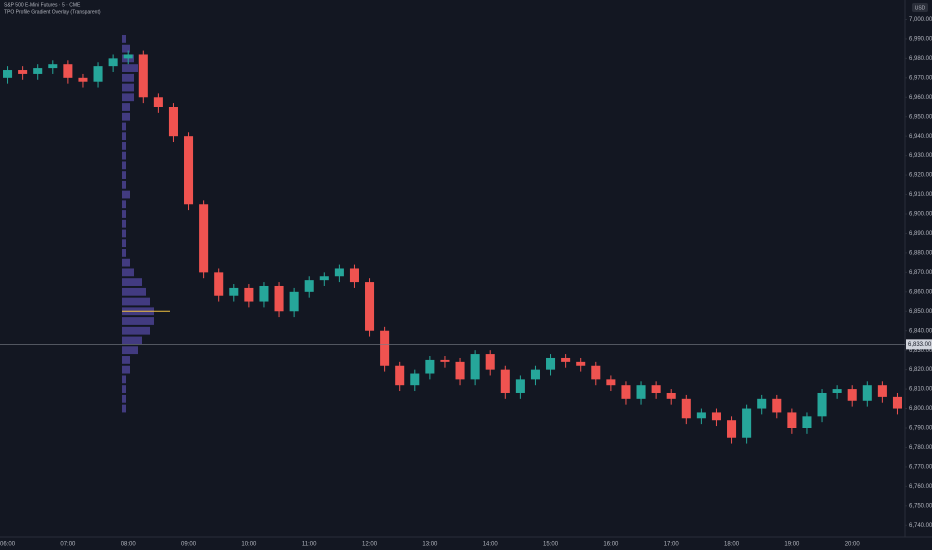 The image size is (932, 550). I want to click on y-tick-label: 6,910.00, so click(920, 195).